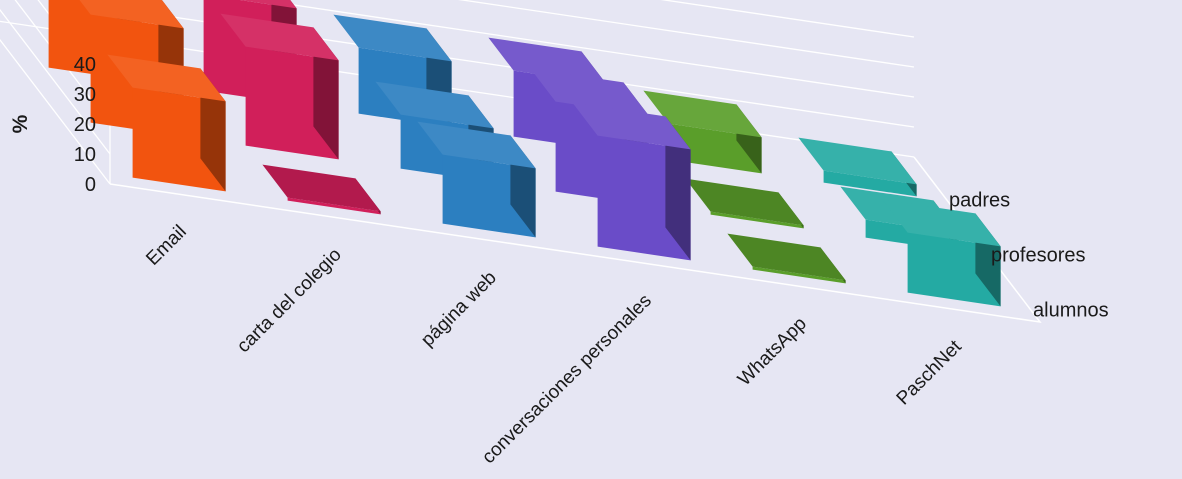 The width and height of the screenshot is (1182, 479). I want to click on series-label-padres: padres, so click(979, 201).